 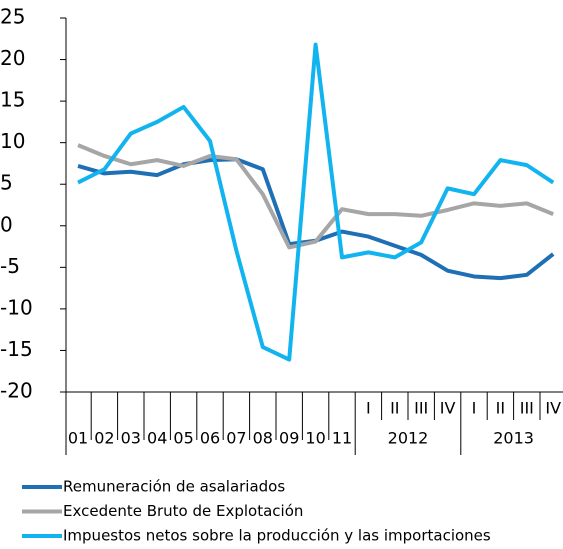 What do you see at coordinates (78, 438) in the screenshot?
I see `x-tick-label: 01` at bounding box center [78, 438].